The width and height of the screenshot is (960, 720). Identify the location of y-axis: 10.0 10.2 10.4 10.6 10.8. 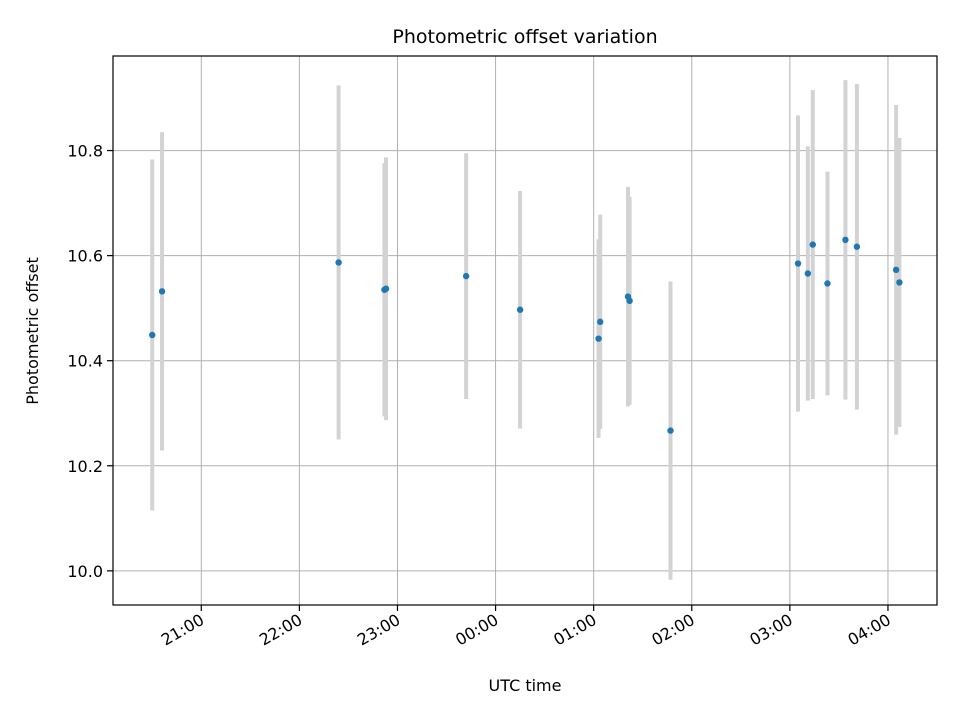
(90, 361).